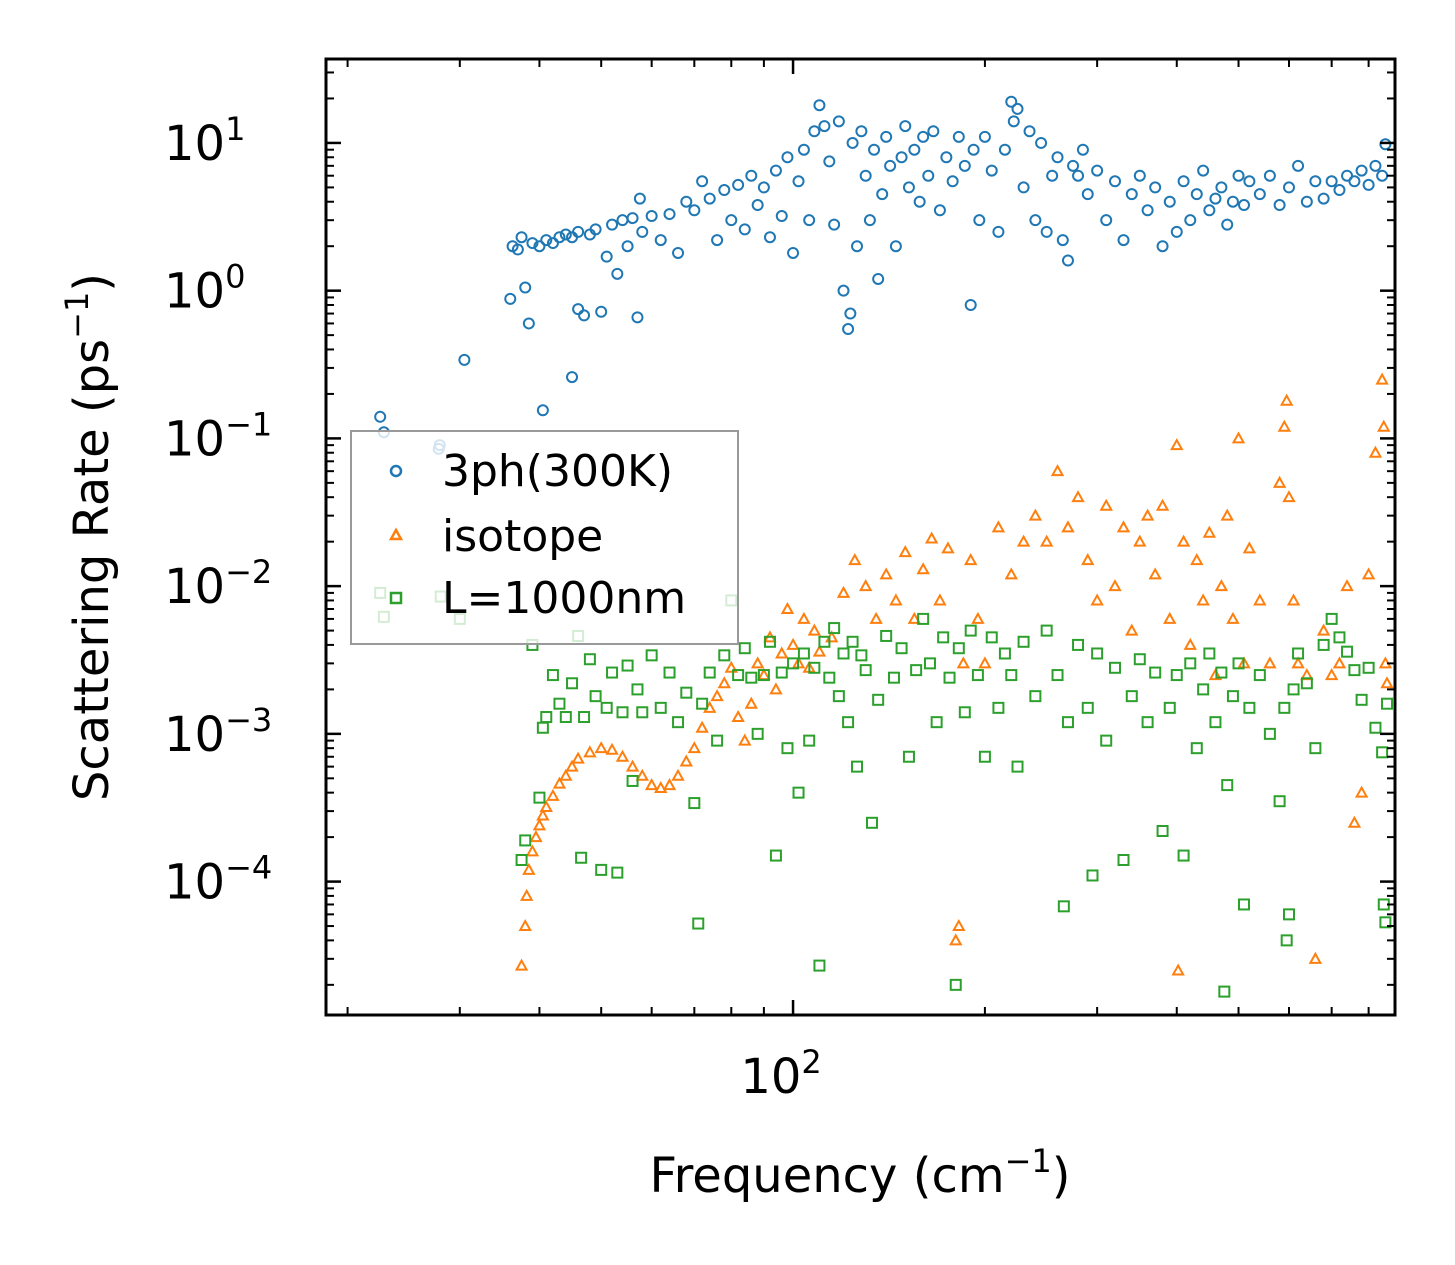 The height and width of the screenshot is (1265, 1455). I want to click on legend-marker-3ph, so click(396, 471).